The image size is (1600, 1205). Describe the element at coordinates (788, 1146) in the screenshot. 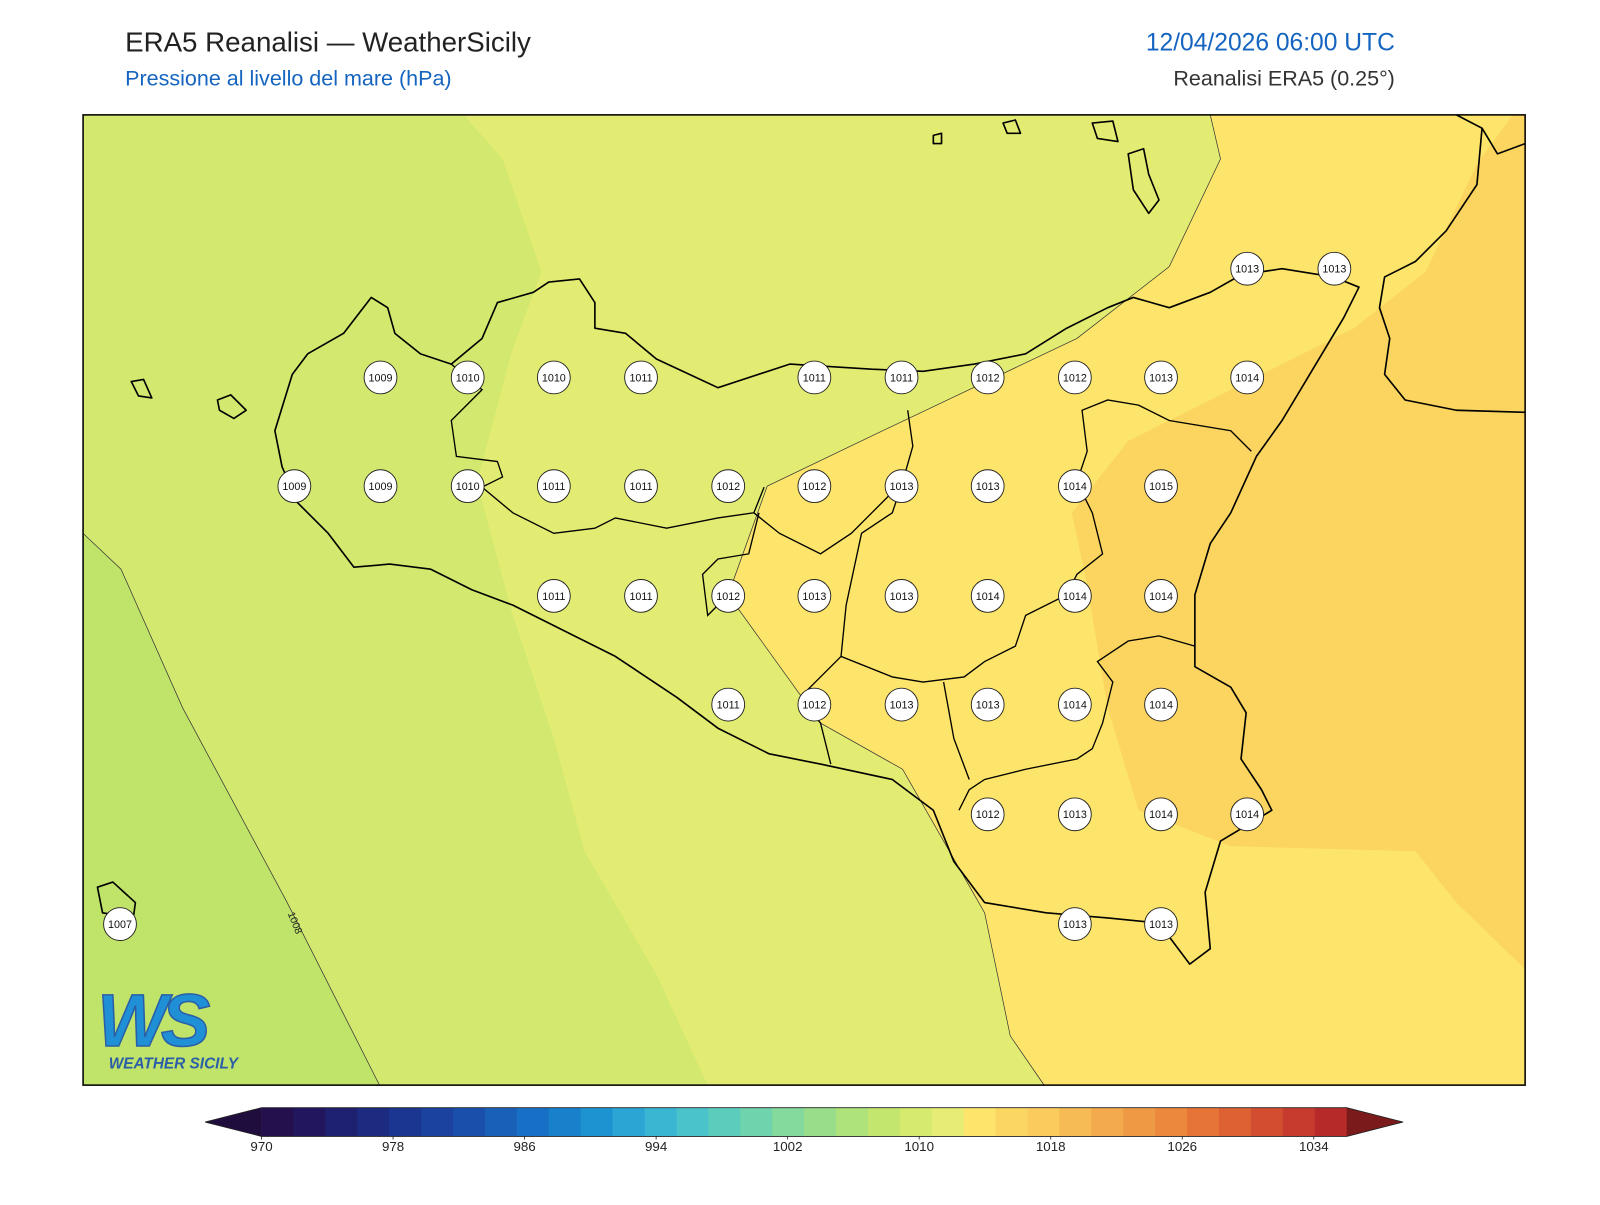

I see `colorbar-tick-label: 1002` at that location.